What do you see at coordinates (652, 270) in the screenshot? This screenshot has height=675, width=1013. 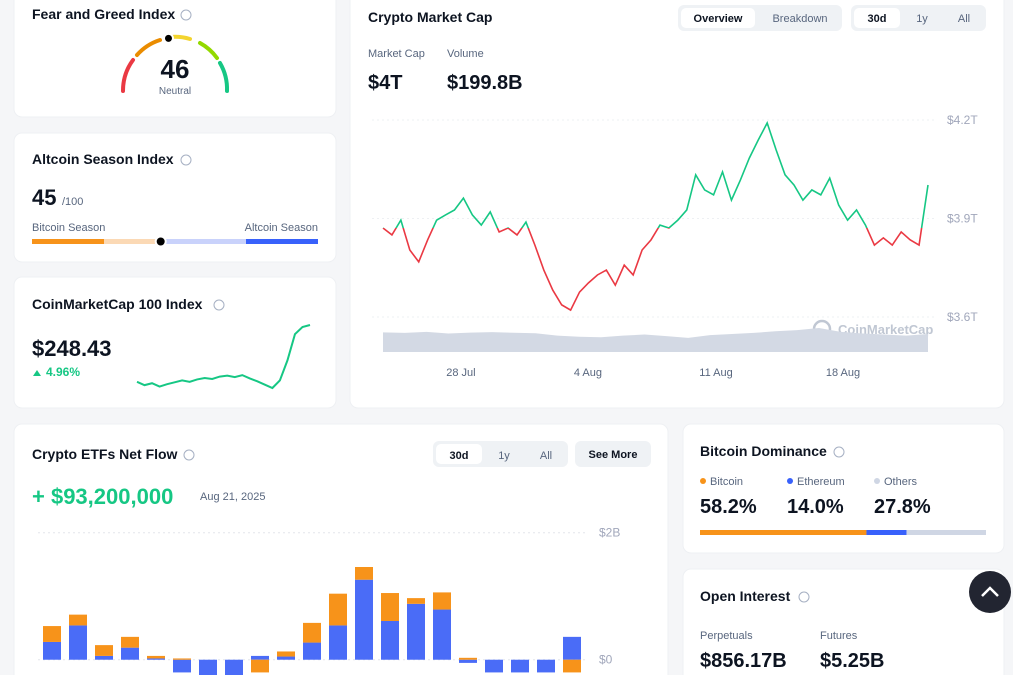 I see `line-down` at bounding box center [652, 270].